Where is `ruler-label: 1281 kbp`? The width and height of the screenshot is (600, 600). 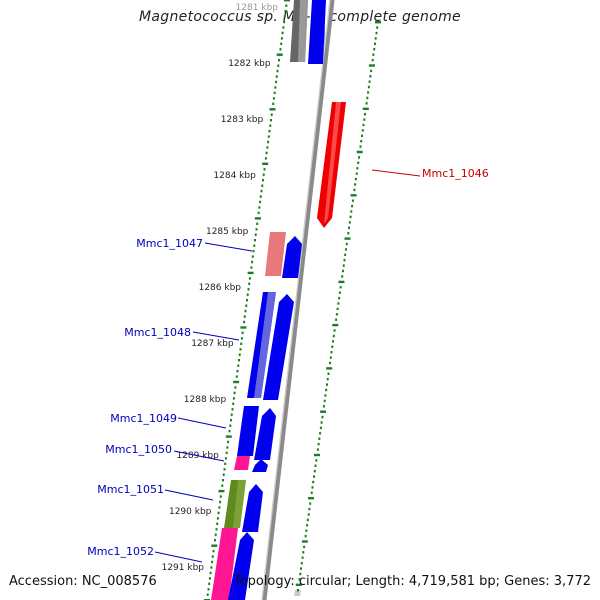 ruler-label: 1281 kbp is located at coordinates (257, 8).